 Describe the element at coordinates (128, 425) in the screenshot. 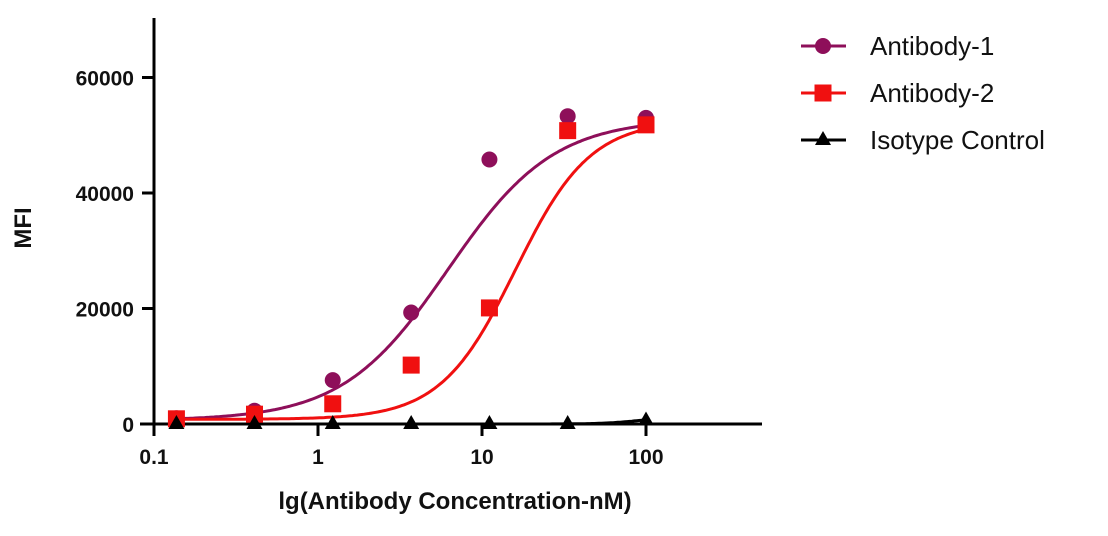

I see `y-tick-label: 0` at that location.